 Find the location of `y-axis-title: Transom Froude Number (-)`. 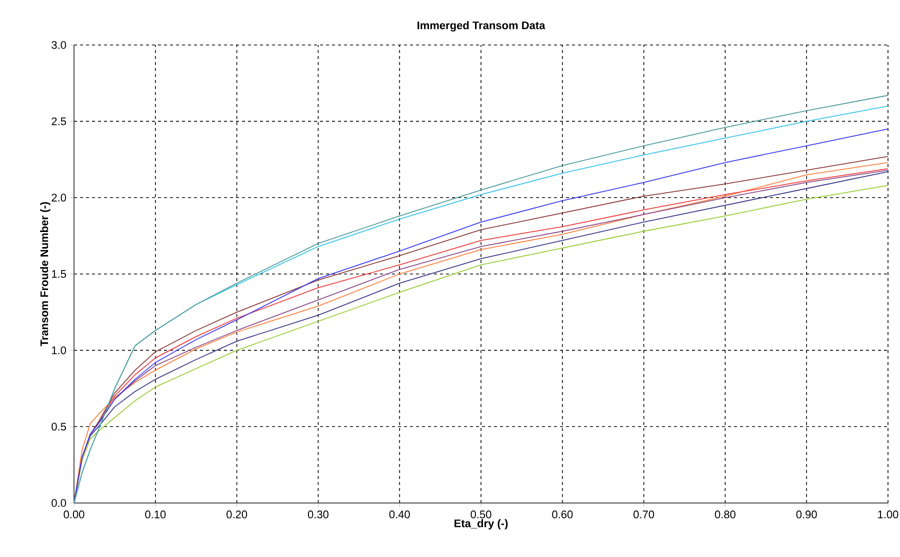

y-axis-title: Transom Froude Number (-) is located at coordinates (45, 274).